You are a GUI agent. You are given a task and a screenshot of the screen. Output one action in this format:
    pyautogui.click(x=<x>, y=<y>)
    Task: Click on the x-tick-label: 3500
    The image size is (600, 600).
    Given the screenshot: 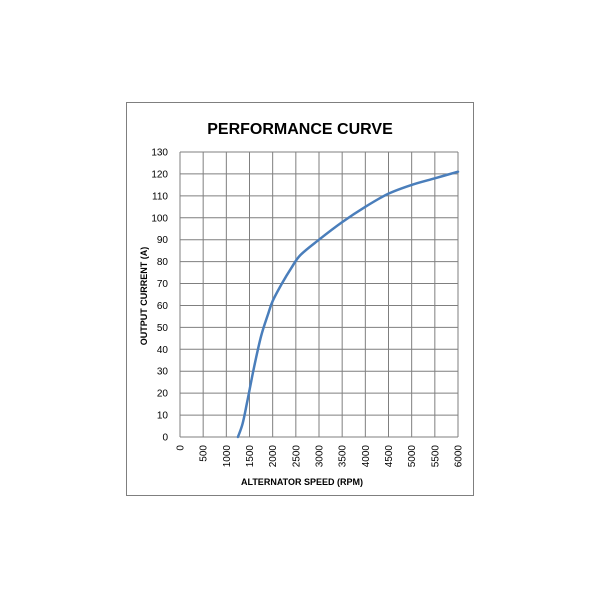 What is the action you would take?
    pyautogui.click(x=343, y=456)
    